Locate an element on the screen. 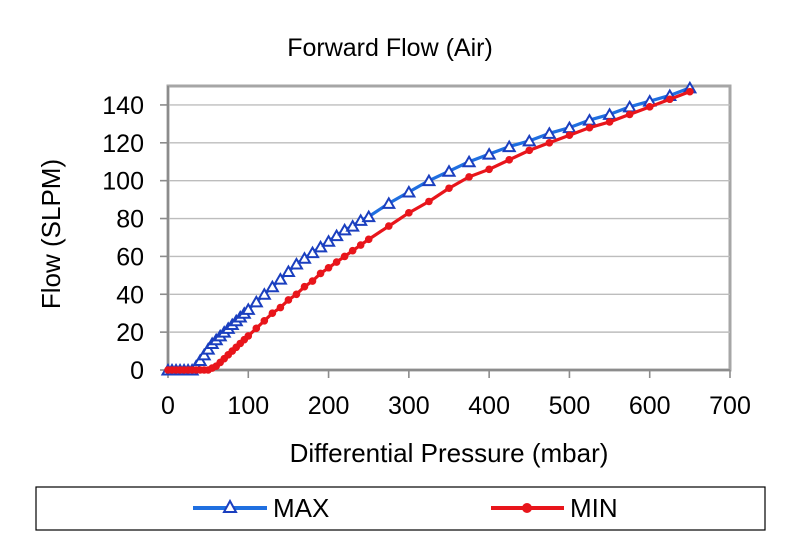 This screenshot has height=548, width=798. legend-item-min: MIN is located at coordinates (554, 508).